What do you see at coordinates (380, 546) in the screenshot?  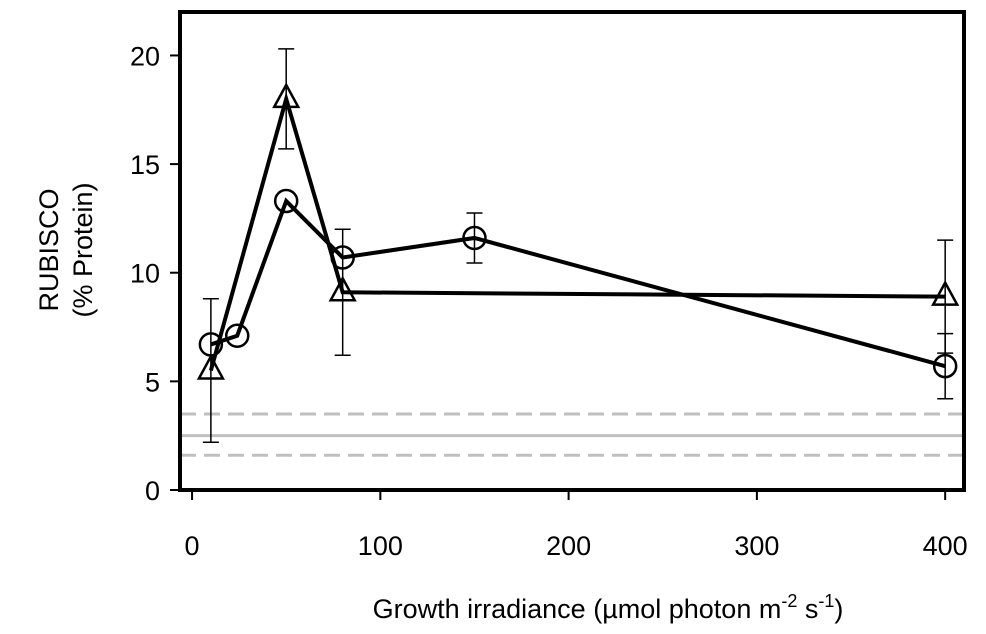 I see `x-tick-label: 100` at bounding box center [380, 546].